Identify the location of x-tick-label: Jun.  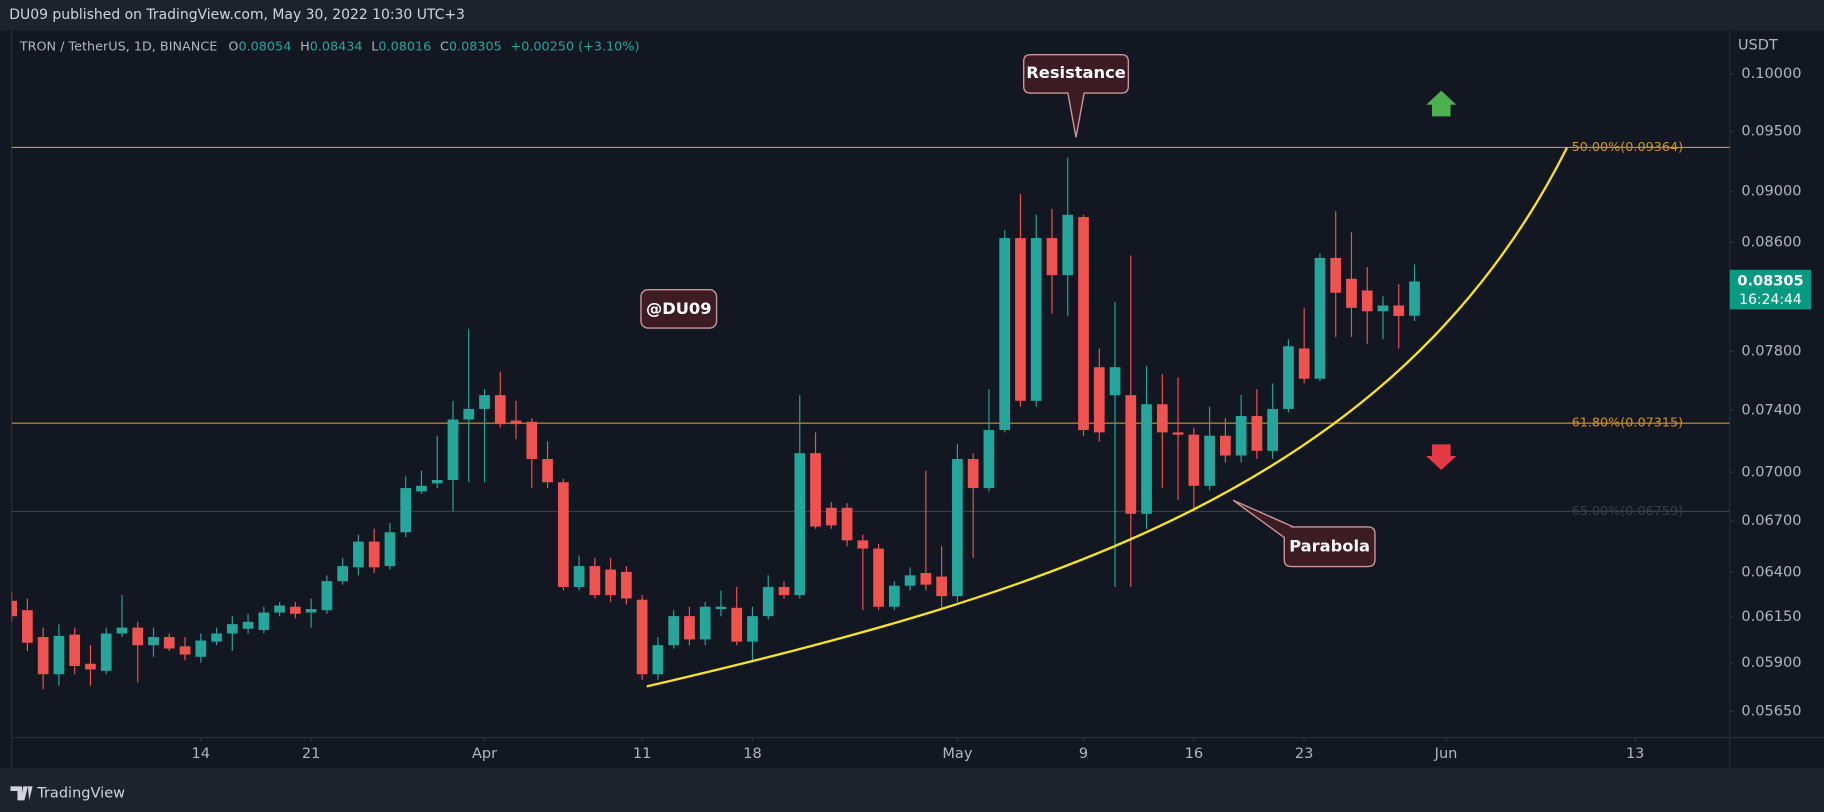
(1446, 754).